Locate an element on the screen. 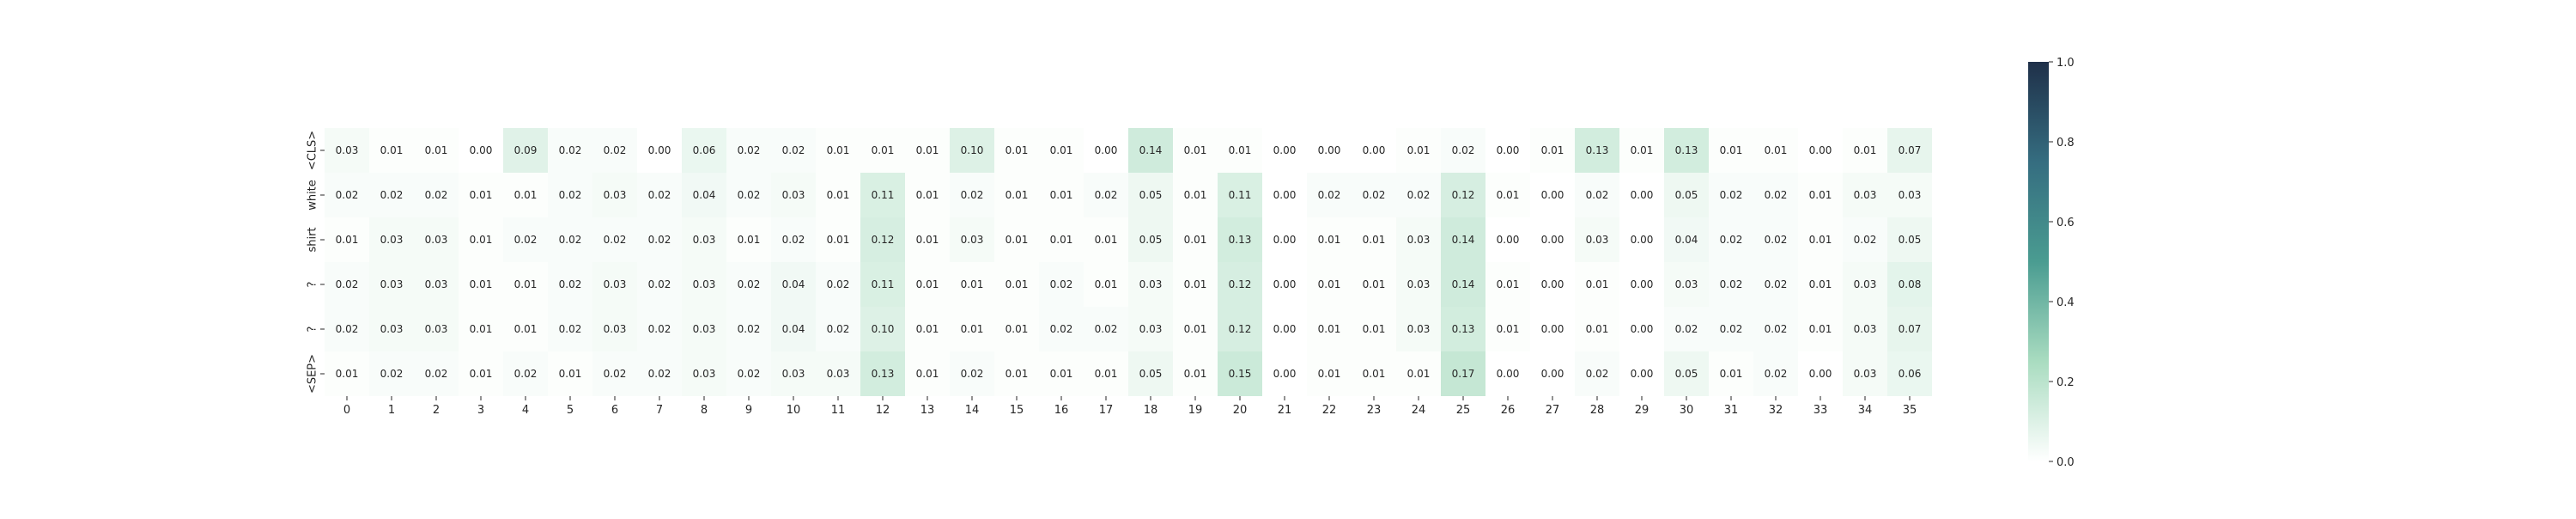 Image resolution: width=2576 pixels, height=519 pixels. x-tick-label: 7 is located at coordinates (660, 410).